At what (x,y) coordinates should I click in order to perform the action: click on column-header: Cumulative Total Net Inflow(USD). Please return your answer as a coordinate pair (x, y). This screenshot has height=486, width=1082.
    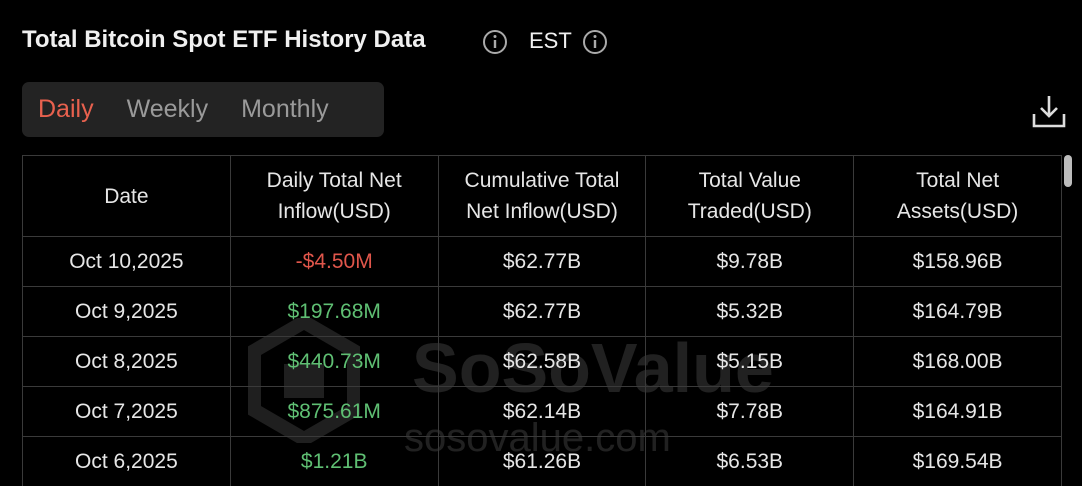
    Looking at the image, I should click on (542, 196).